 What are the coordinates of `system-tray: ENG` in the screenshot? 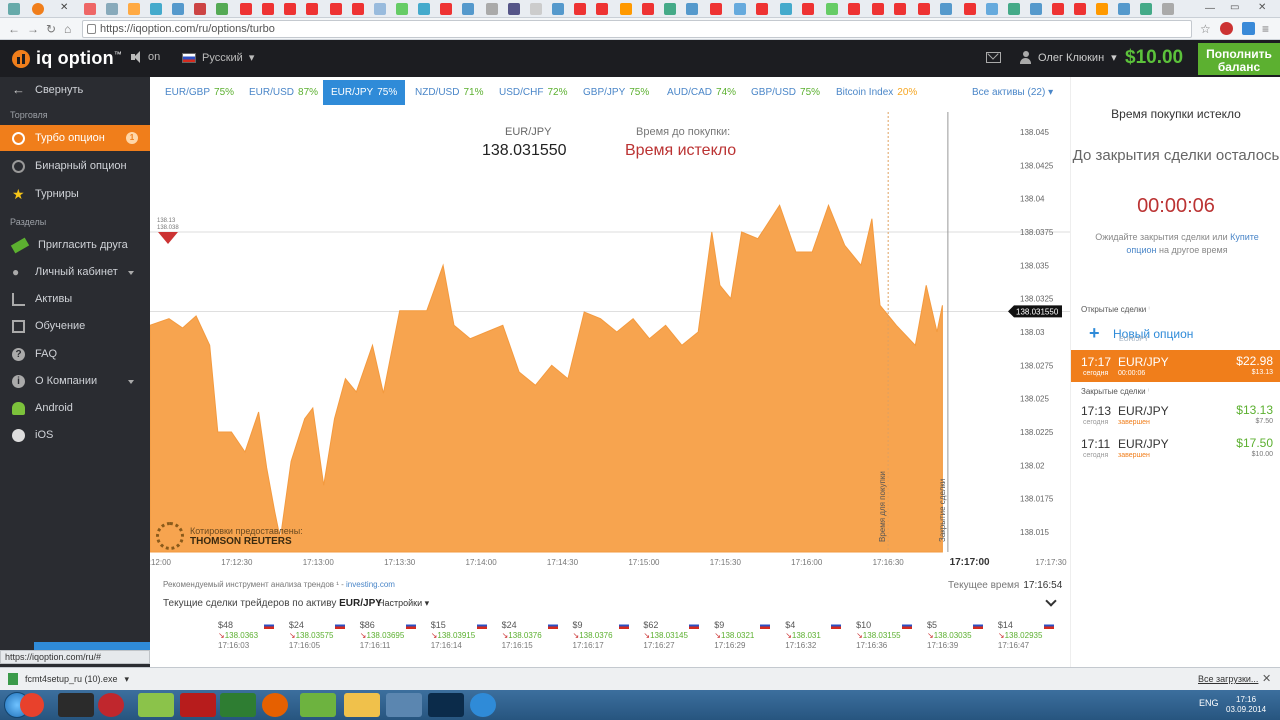 It's located at (1187, 703).